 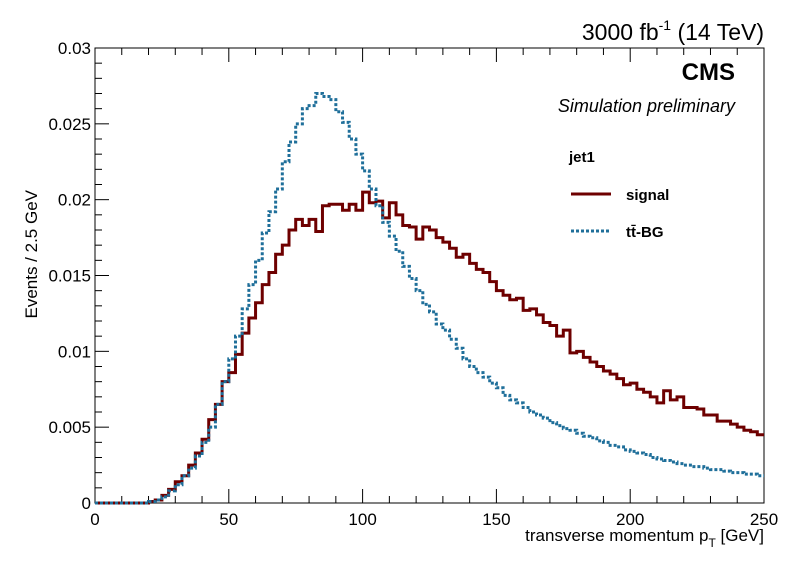 What do you see at coordinates (74, 48) in the screenshot?
I see `y-tick-label: 0.03` at bounding box center [74, 48].